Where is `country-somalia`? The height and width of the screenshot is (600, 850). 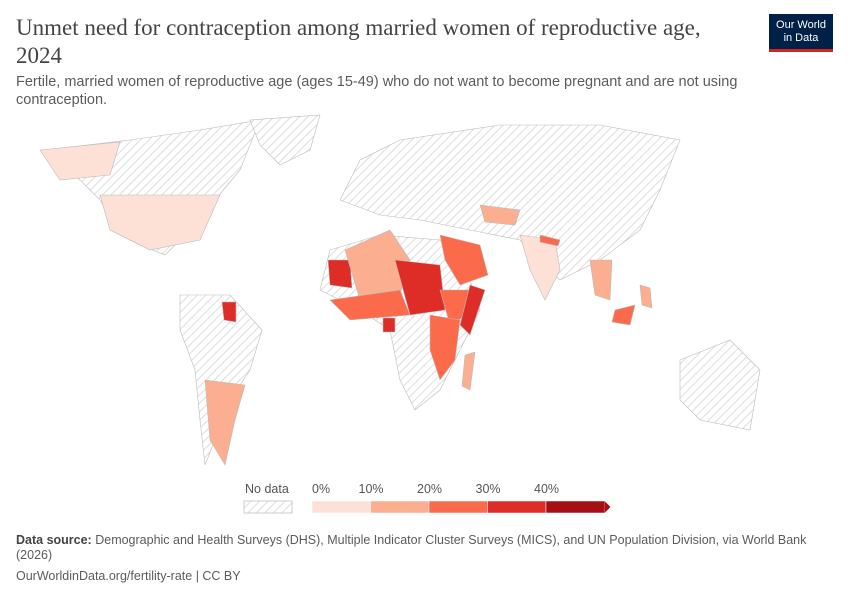
country-somalia is located at coordinates (472, 310).